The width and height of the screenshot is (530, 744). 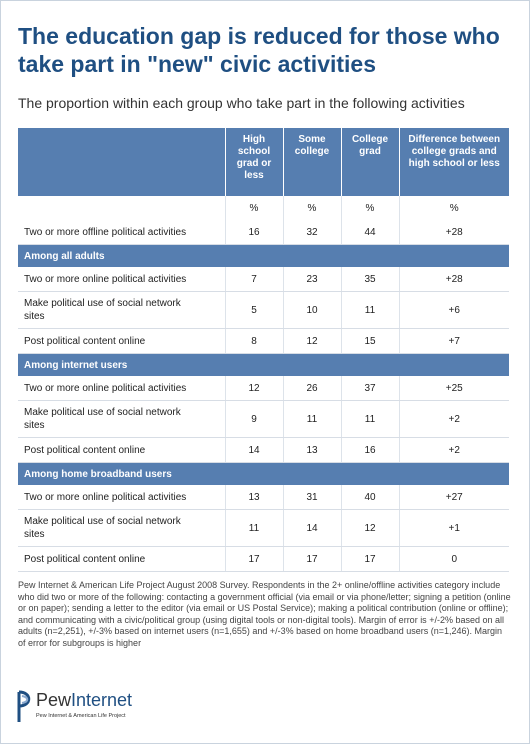 I want to click on value-some-college: 26, so click(x=312, y=388).